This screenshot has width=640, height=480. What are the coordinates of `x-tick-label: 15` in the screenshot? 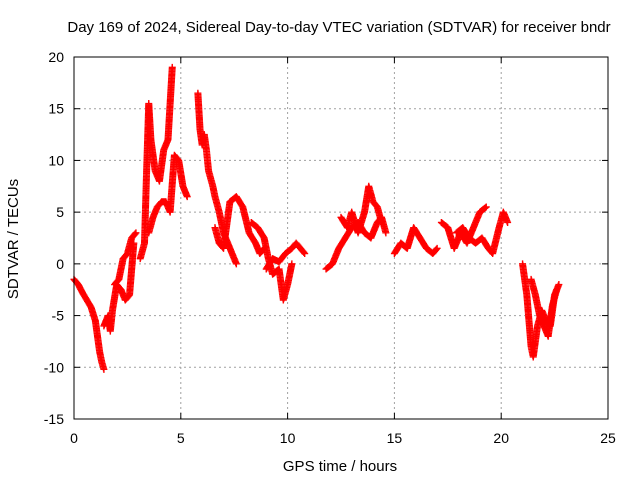 It's located at (395, 438).